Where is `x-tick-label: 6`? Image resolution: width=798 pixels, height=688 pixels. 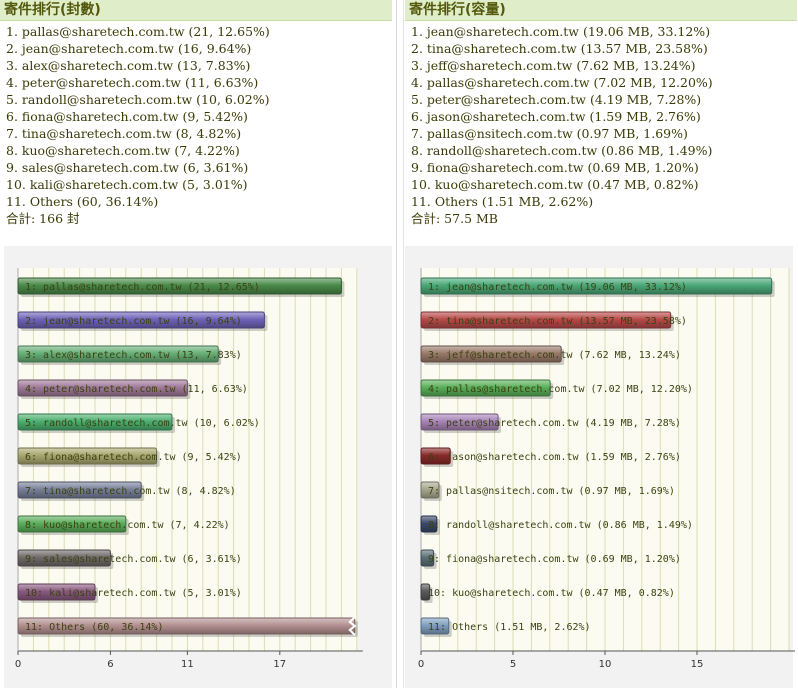
x-tick-label: 6 is located at coordinates (110, 664).